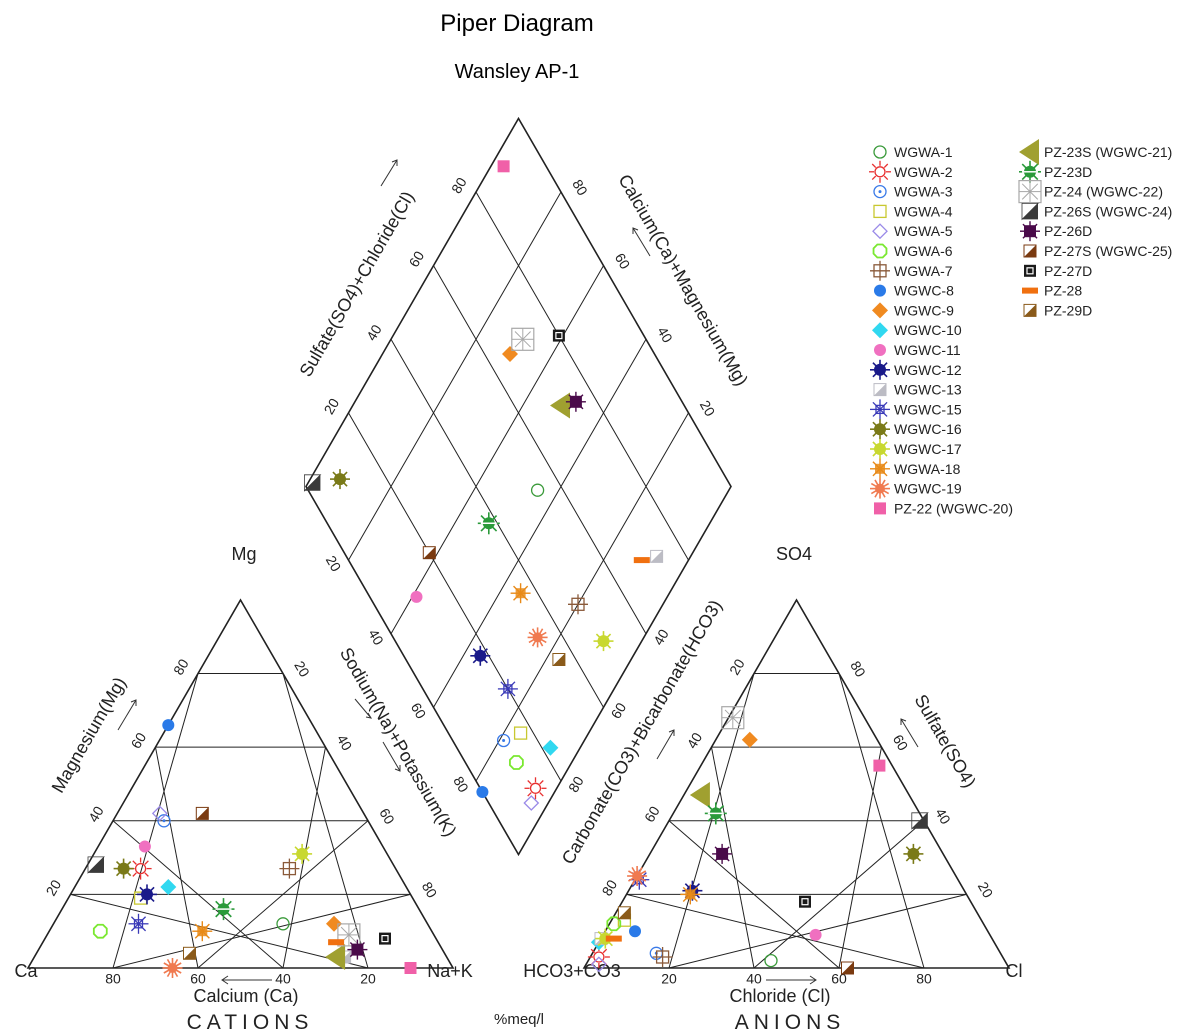 The width and height of the screenshot is (1196, 1036). What do you see at coordinates (623, 261) in the screenshot?
I see `diamond-upper-right-tick: 60` at bounding box center [623, 261].